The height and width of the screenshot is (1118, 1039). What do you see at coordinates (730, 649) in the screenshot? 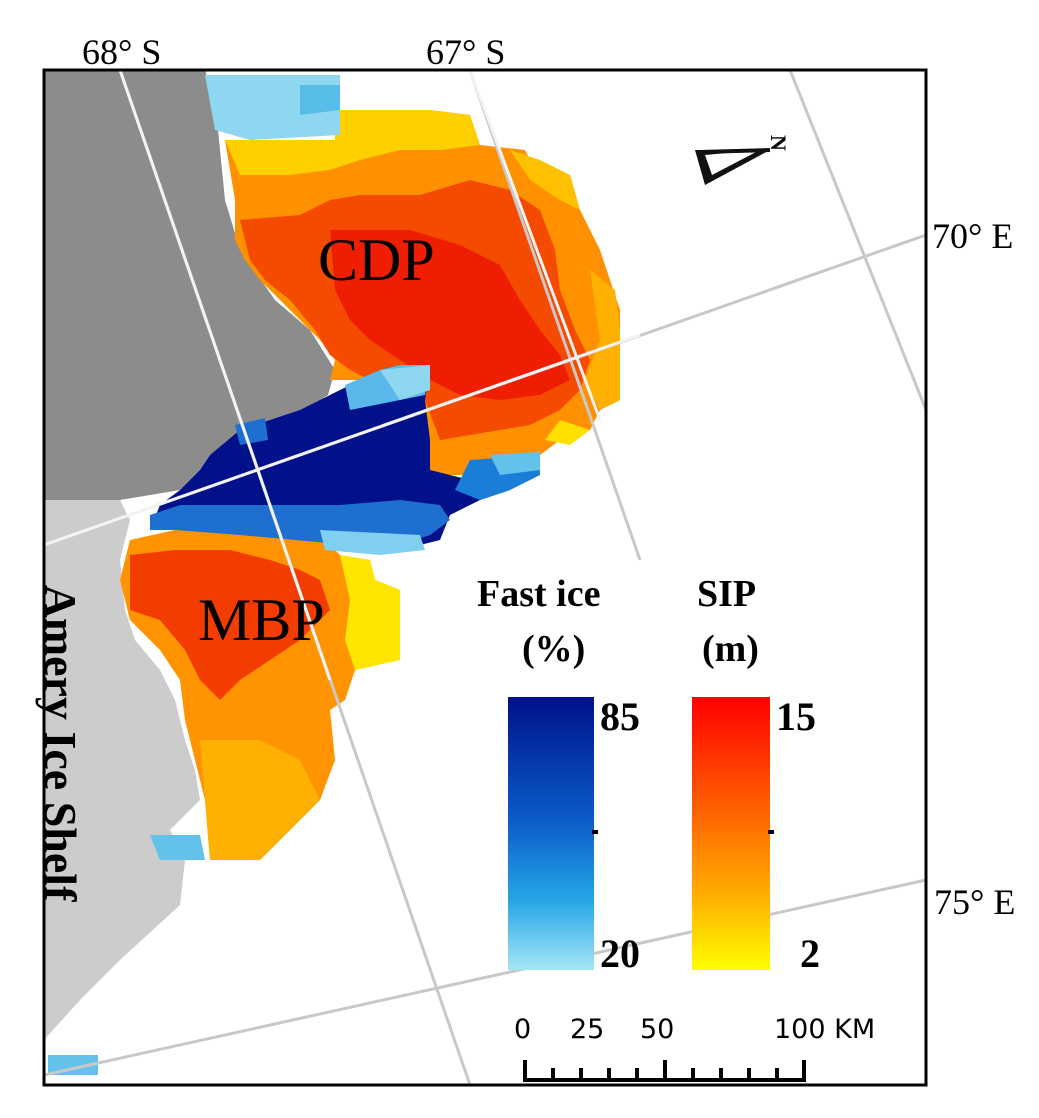
I see `sip-unit: (m)` at bounding box center [730, 649].